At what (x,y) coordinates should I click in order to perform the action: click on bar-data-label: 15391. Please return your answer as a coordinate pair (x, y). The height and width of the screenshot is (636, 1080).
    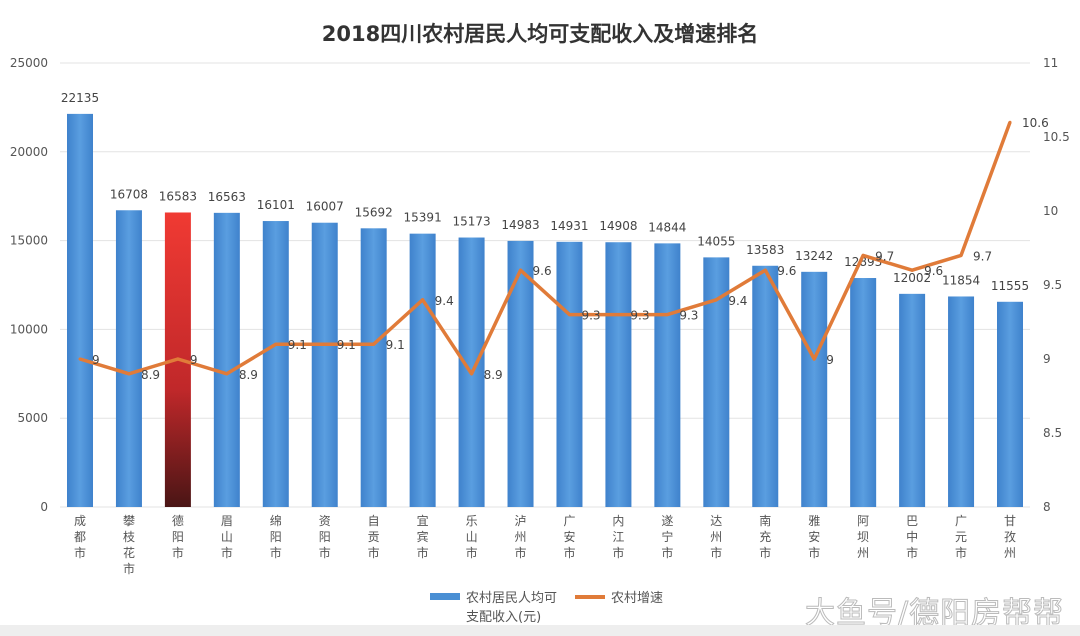
    Looking at the image, I should click on (423, 218).